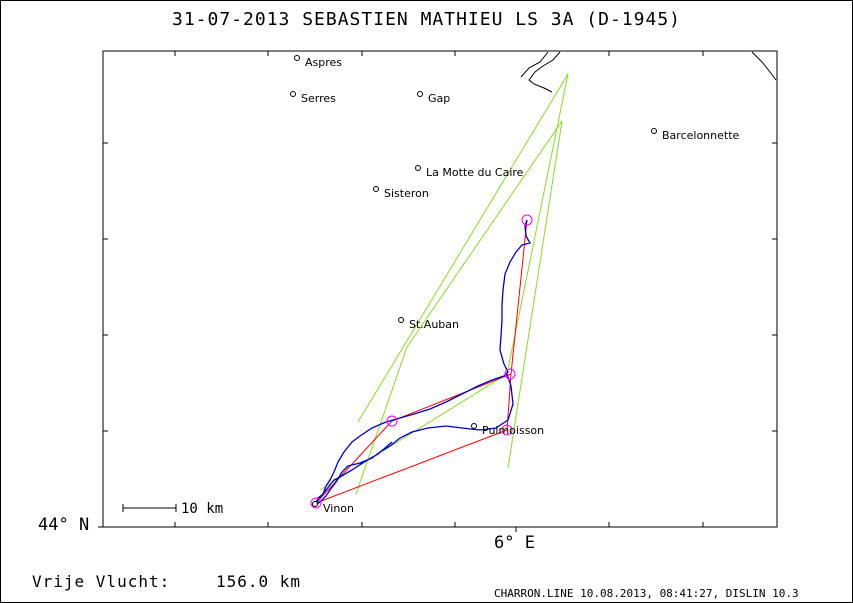 This screenshot has height=603, width=853. What do you see at coordinates (149, 508) in the screenshot?
I see `scale-bar` at bounding box center [149, 508].